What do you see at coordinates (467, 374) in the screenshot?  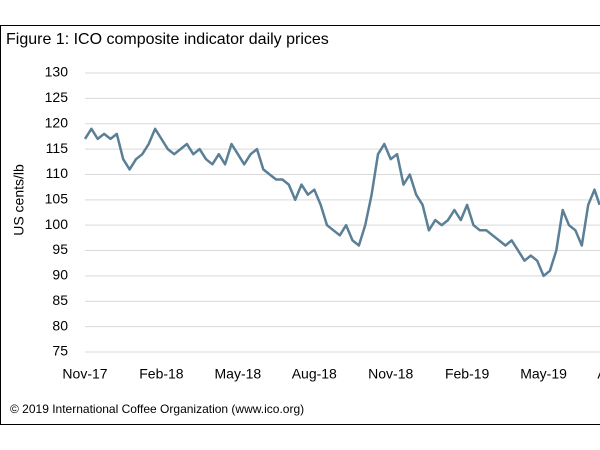 I see `x-tick-label: Feb-19` at bounding box center [467, 374].